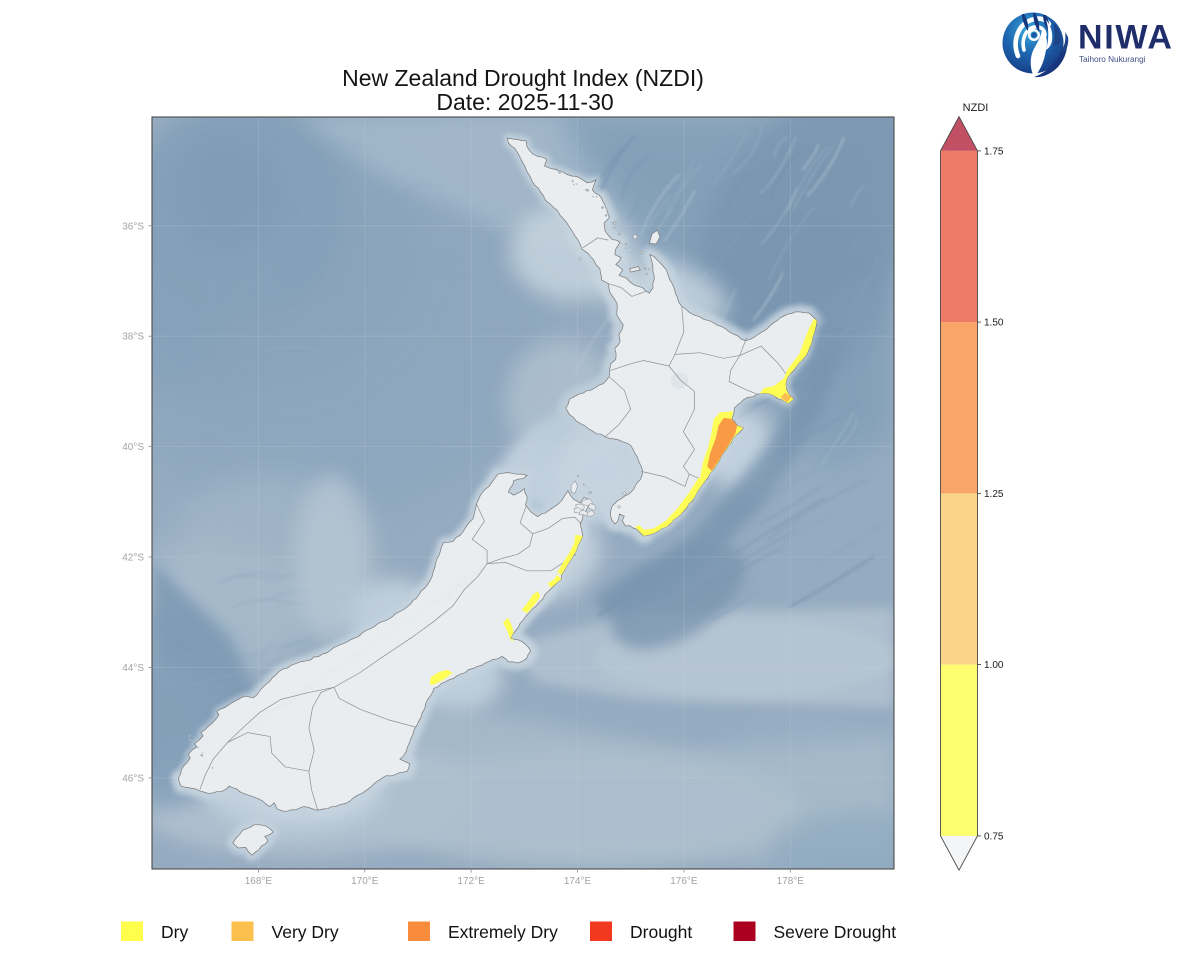 This screenshot has height=976, width=1200. What do you see at coordinates (133, 226) in the screenshot?
I see `svg-text: 36°S` at bounding box center [133, 226].